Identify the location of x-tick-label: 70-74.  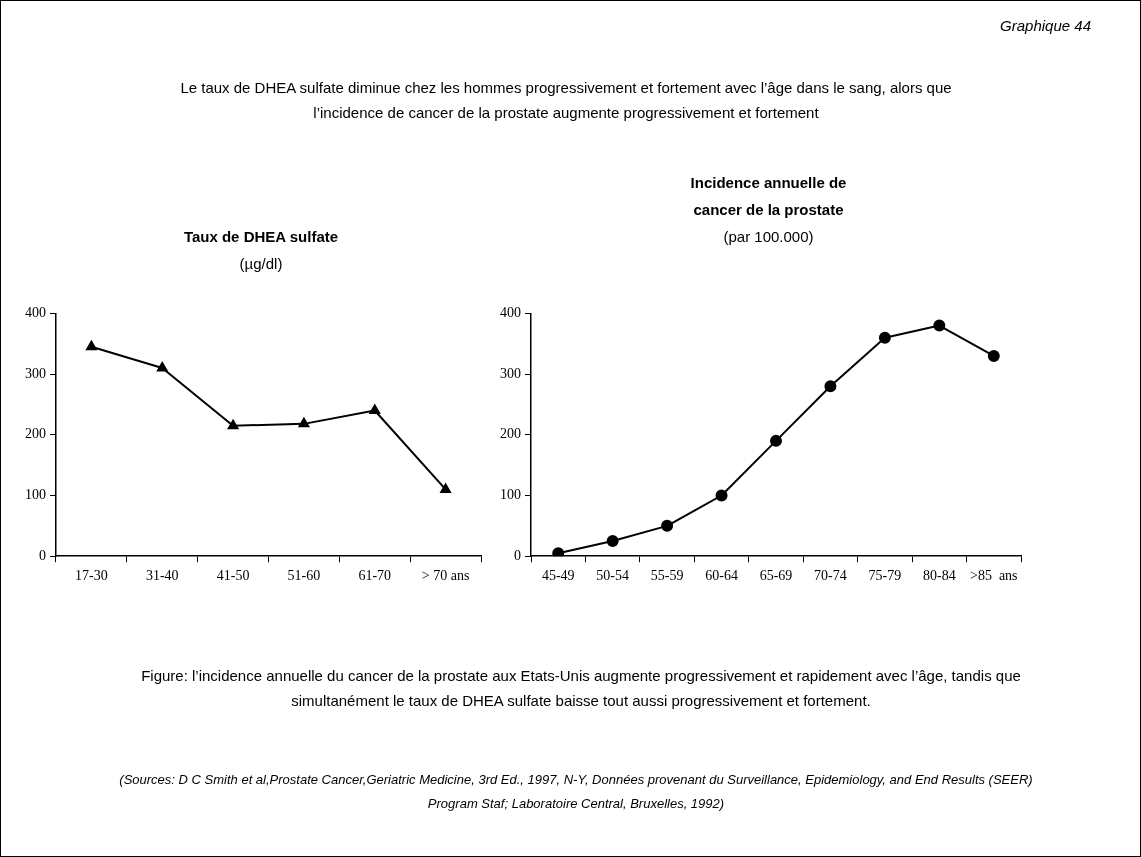
(830, 576).